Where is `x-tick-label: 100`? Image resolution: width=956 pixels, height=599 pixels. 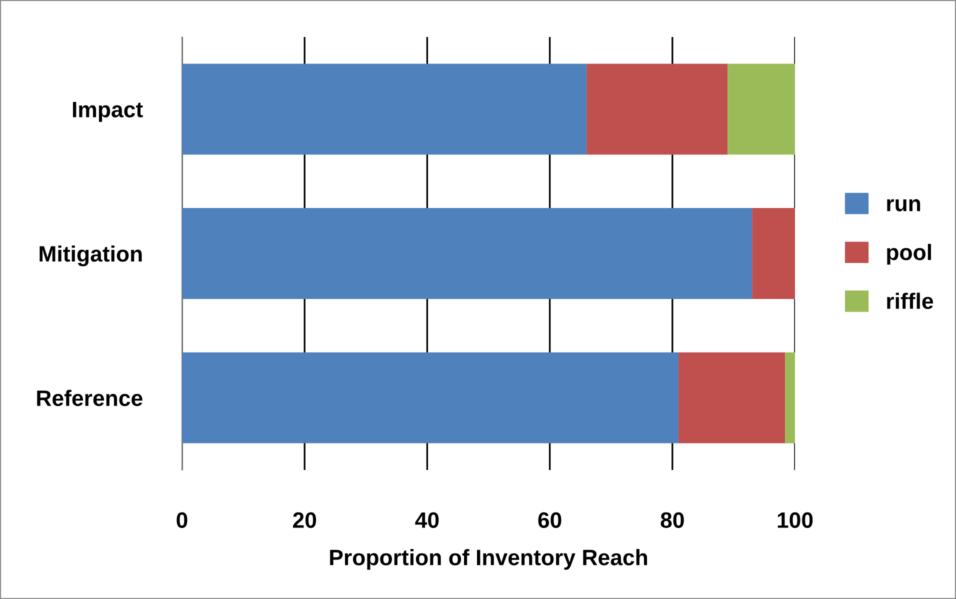 x-tick-label: 100 is located at coordinates (795, 520).